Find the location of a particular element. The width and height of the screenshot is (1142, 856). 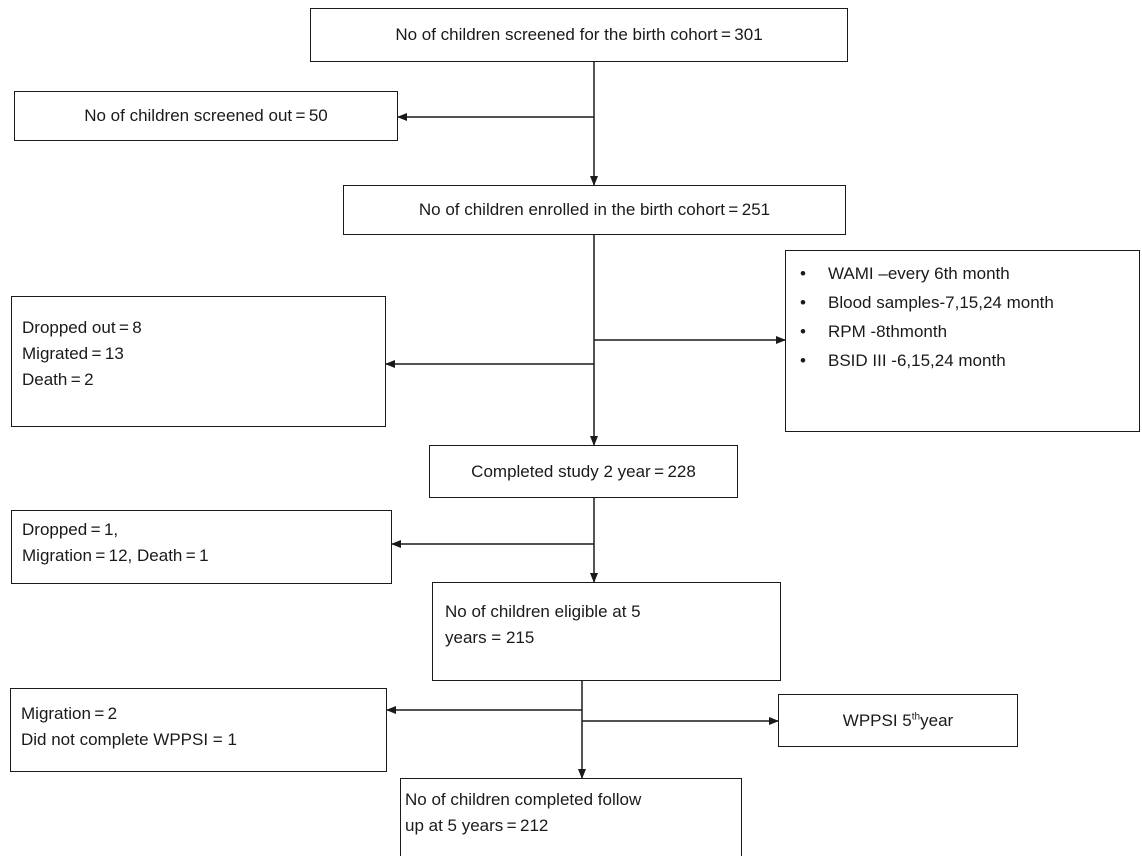

completed-5yr-line: No of children completed follow is located at coordinates (523, 799).